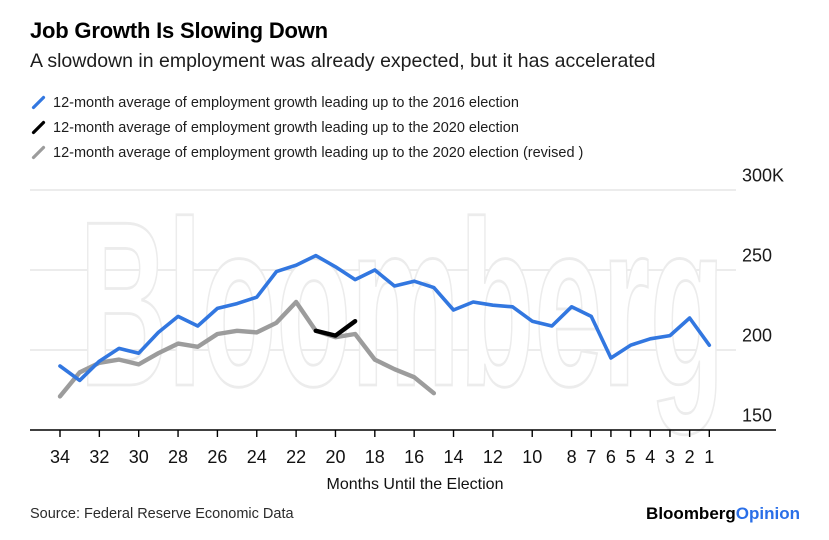 This screenshot has width=829, height=540. Describe the element at coordinates (631, 457) in the screenshot. I see `x-axis-tick-label: 5` at that location.